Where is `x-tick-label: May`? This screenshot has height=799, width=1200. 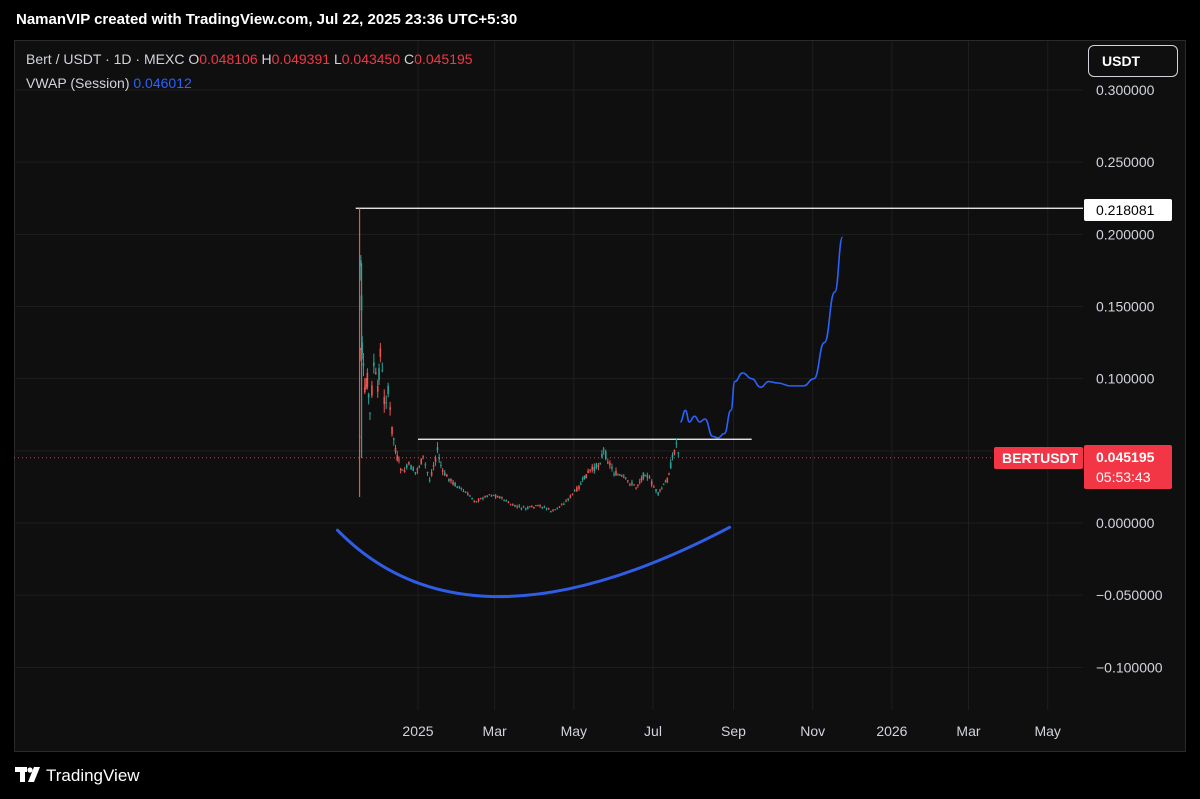 x-tick-label: May is located at coordinates (574, 731).